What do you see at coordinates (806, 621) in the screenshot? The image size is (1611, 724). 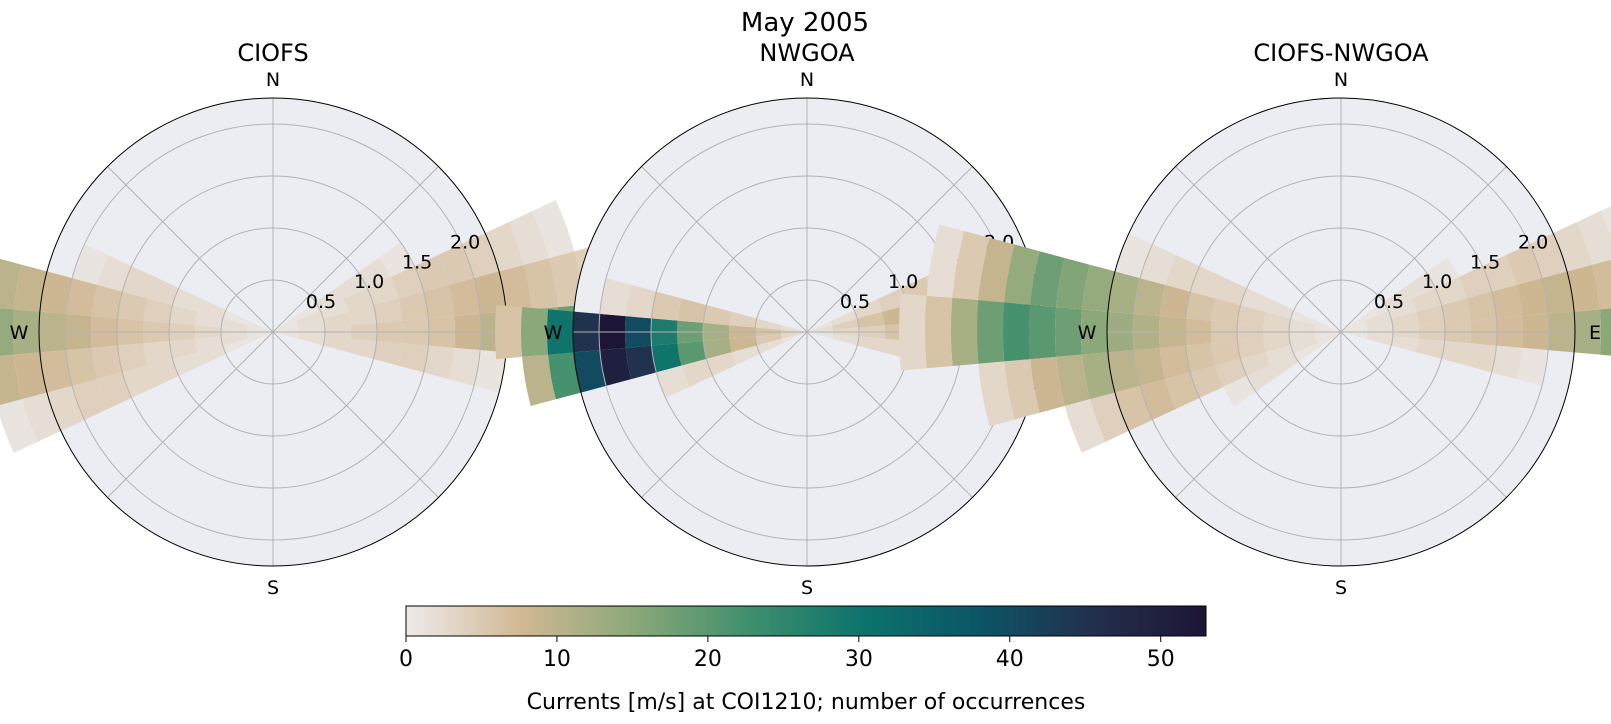 I see `colorbar-gradient` at bounding box center [806, 621].